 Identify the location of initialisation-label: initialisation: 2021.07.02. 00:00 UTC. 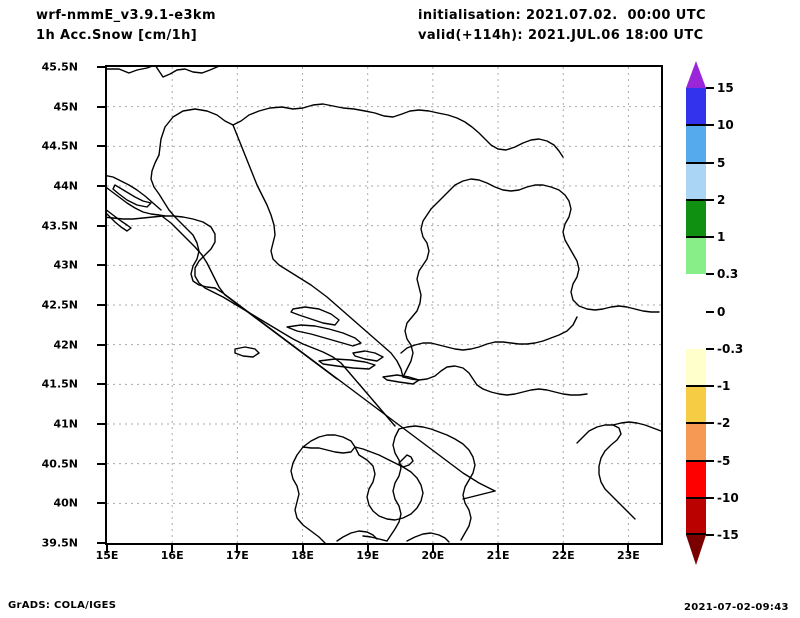
(562, 15).